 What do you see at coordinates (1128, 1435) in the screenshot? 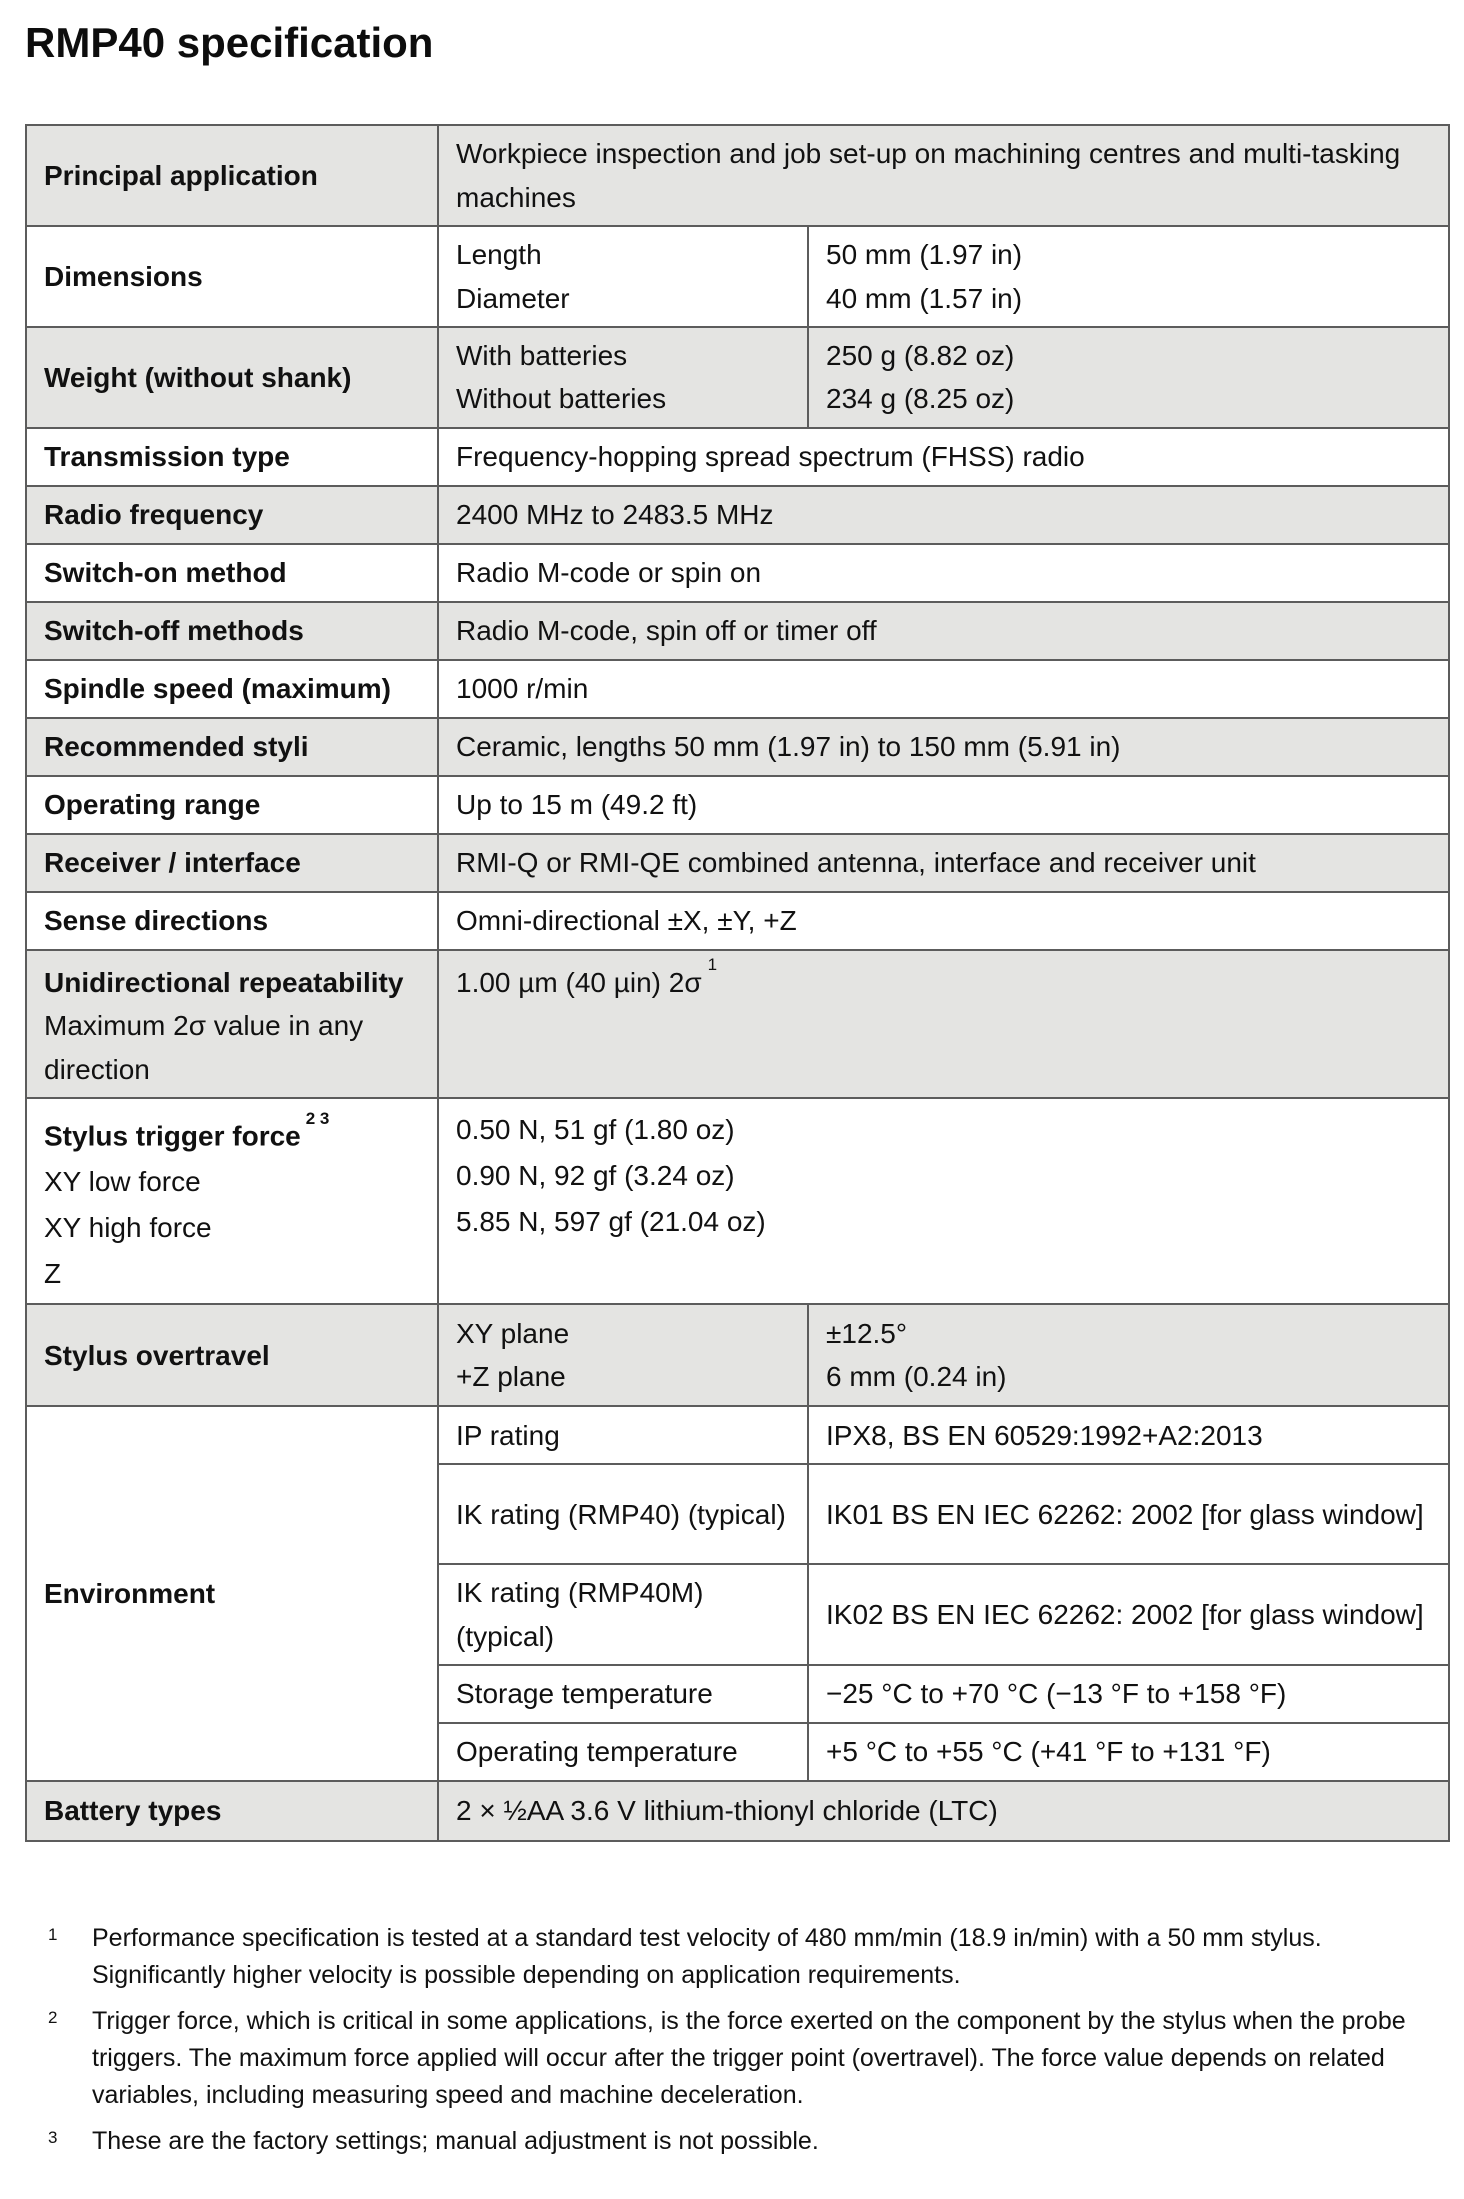
I see `subvalue: IPX8, BS EN 60529:1992+A2:2013` at bounding box center [1128, 1435].